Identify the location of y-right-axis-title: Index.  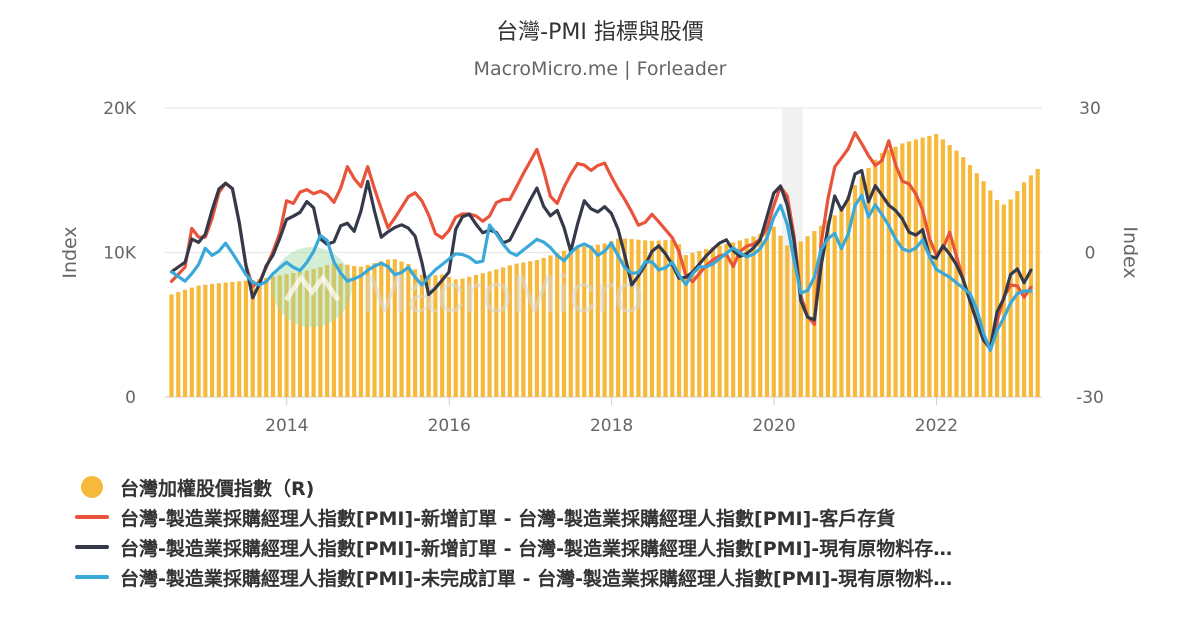
(1130, 252).